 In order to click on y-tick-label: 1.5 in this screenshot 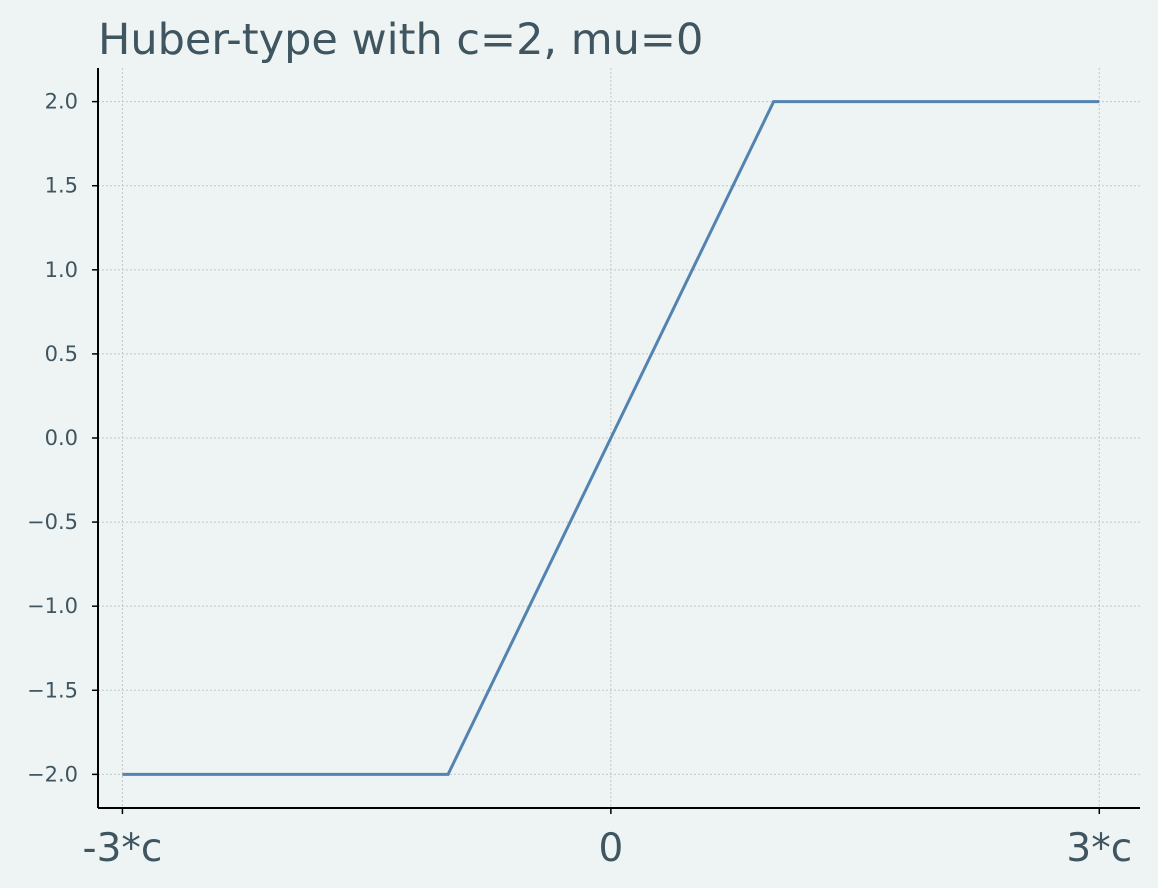, I will do `click(61, 186)`.